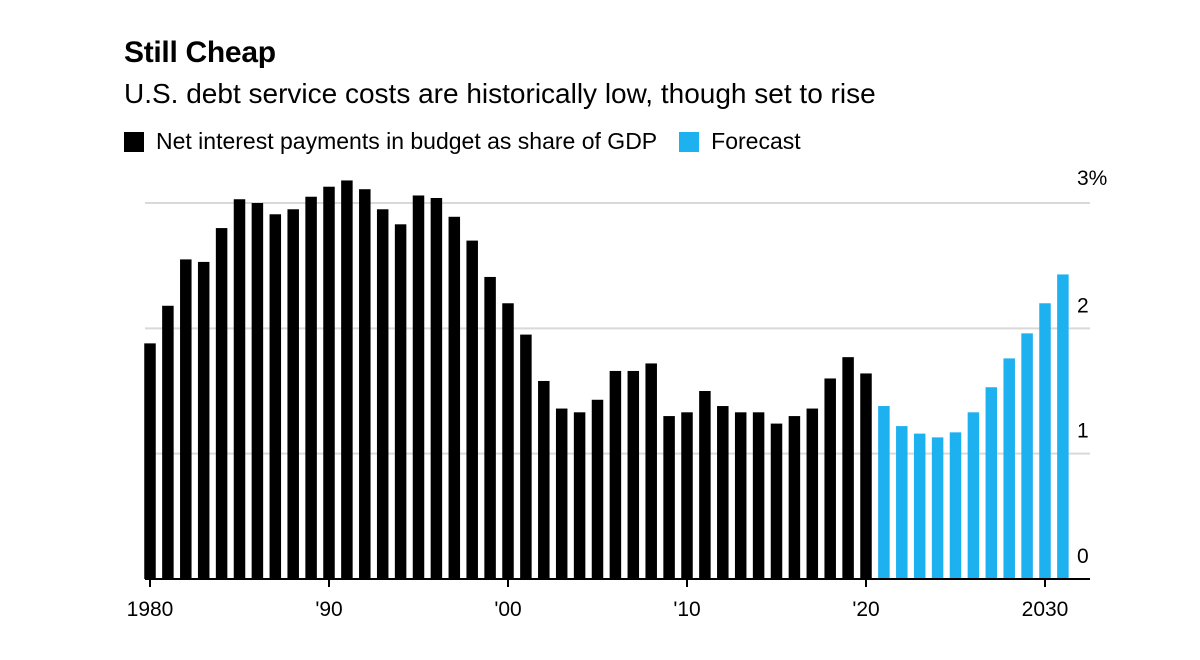 Image resolution: width=1200 pixels, height=660 pixels. Describe the element at coordinates (1092, 178) in the screenshot. I see `y-tick-label: 3%` at that location.